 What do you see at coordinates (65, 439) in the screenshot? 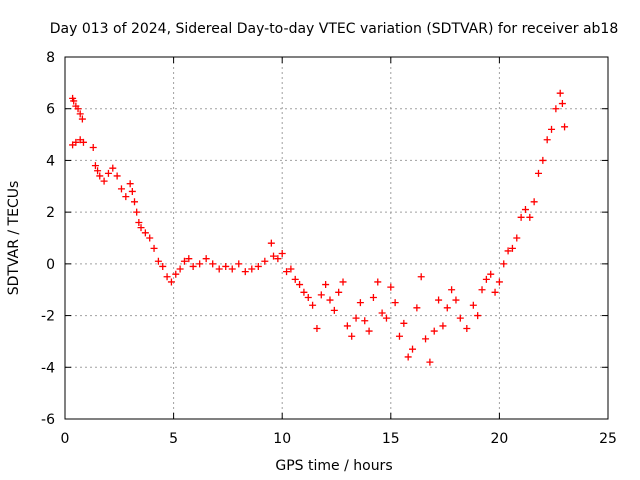
I see `x-tick-label: 0` at bounding box center [65, 439].